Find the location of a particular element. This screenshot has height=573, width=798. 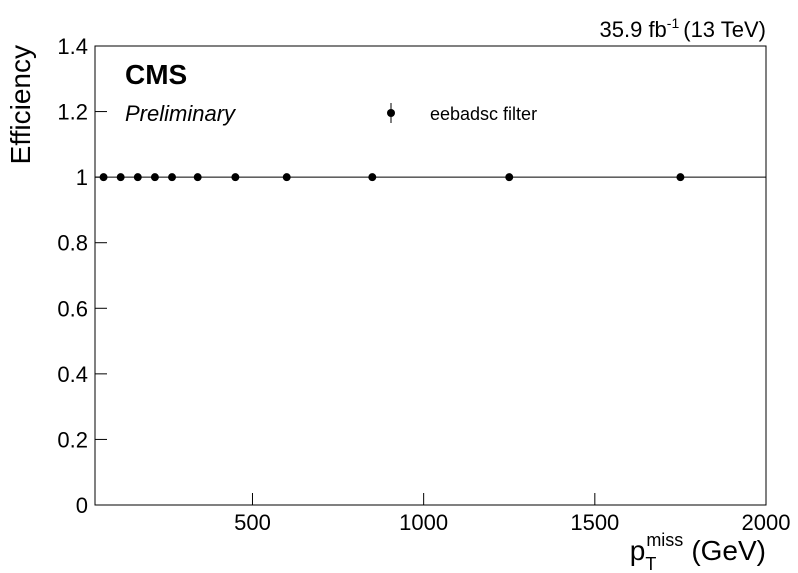

x-tick-label: 1000 is located at coordinates (423, 522).